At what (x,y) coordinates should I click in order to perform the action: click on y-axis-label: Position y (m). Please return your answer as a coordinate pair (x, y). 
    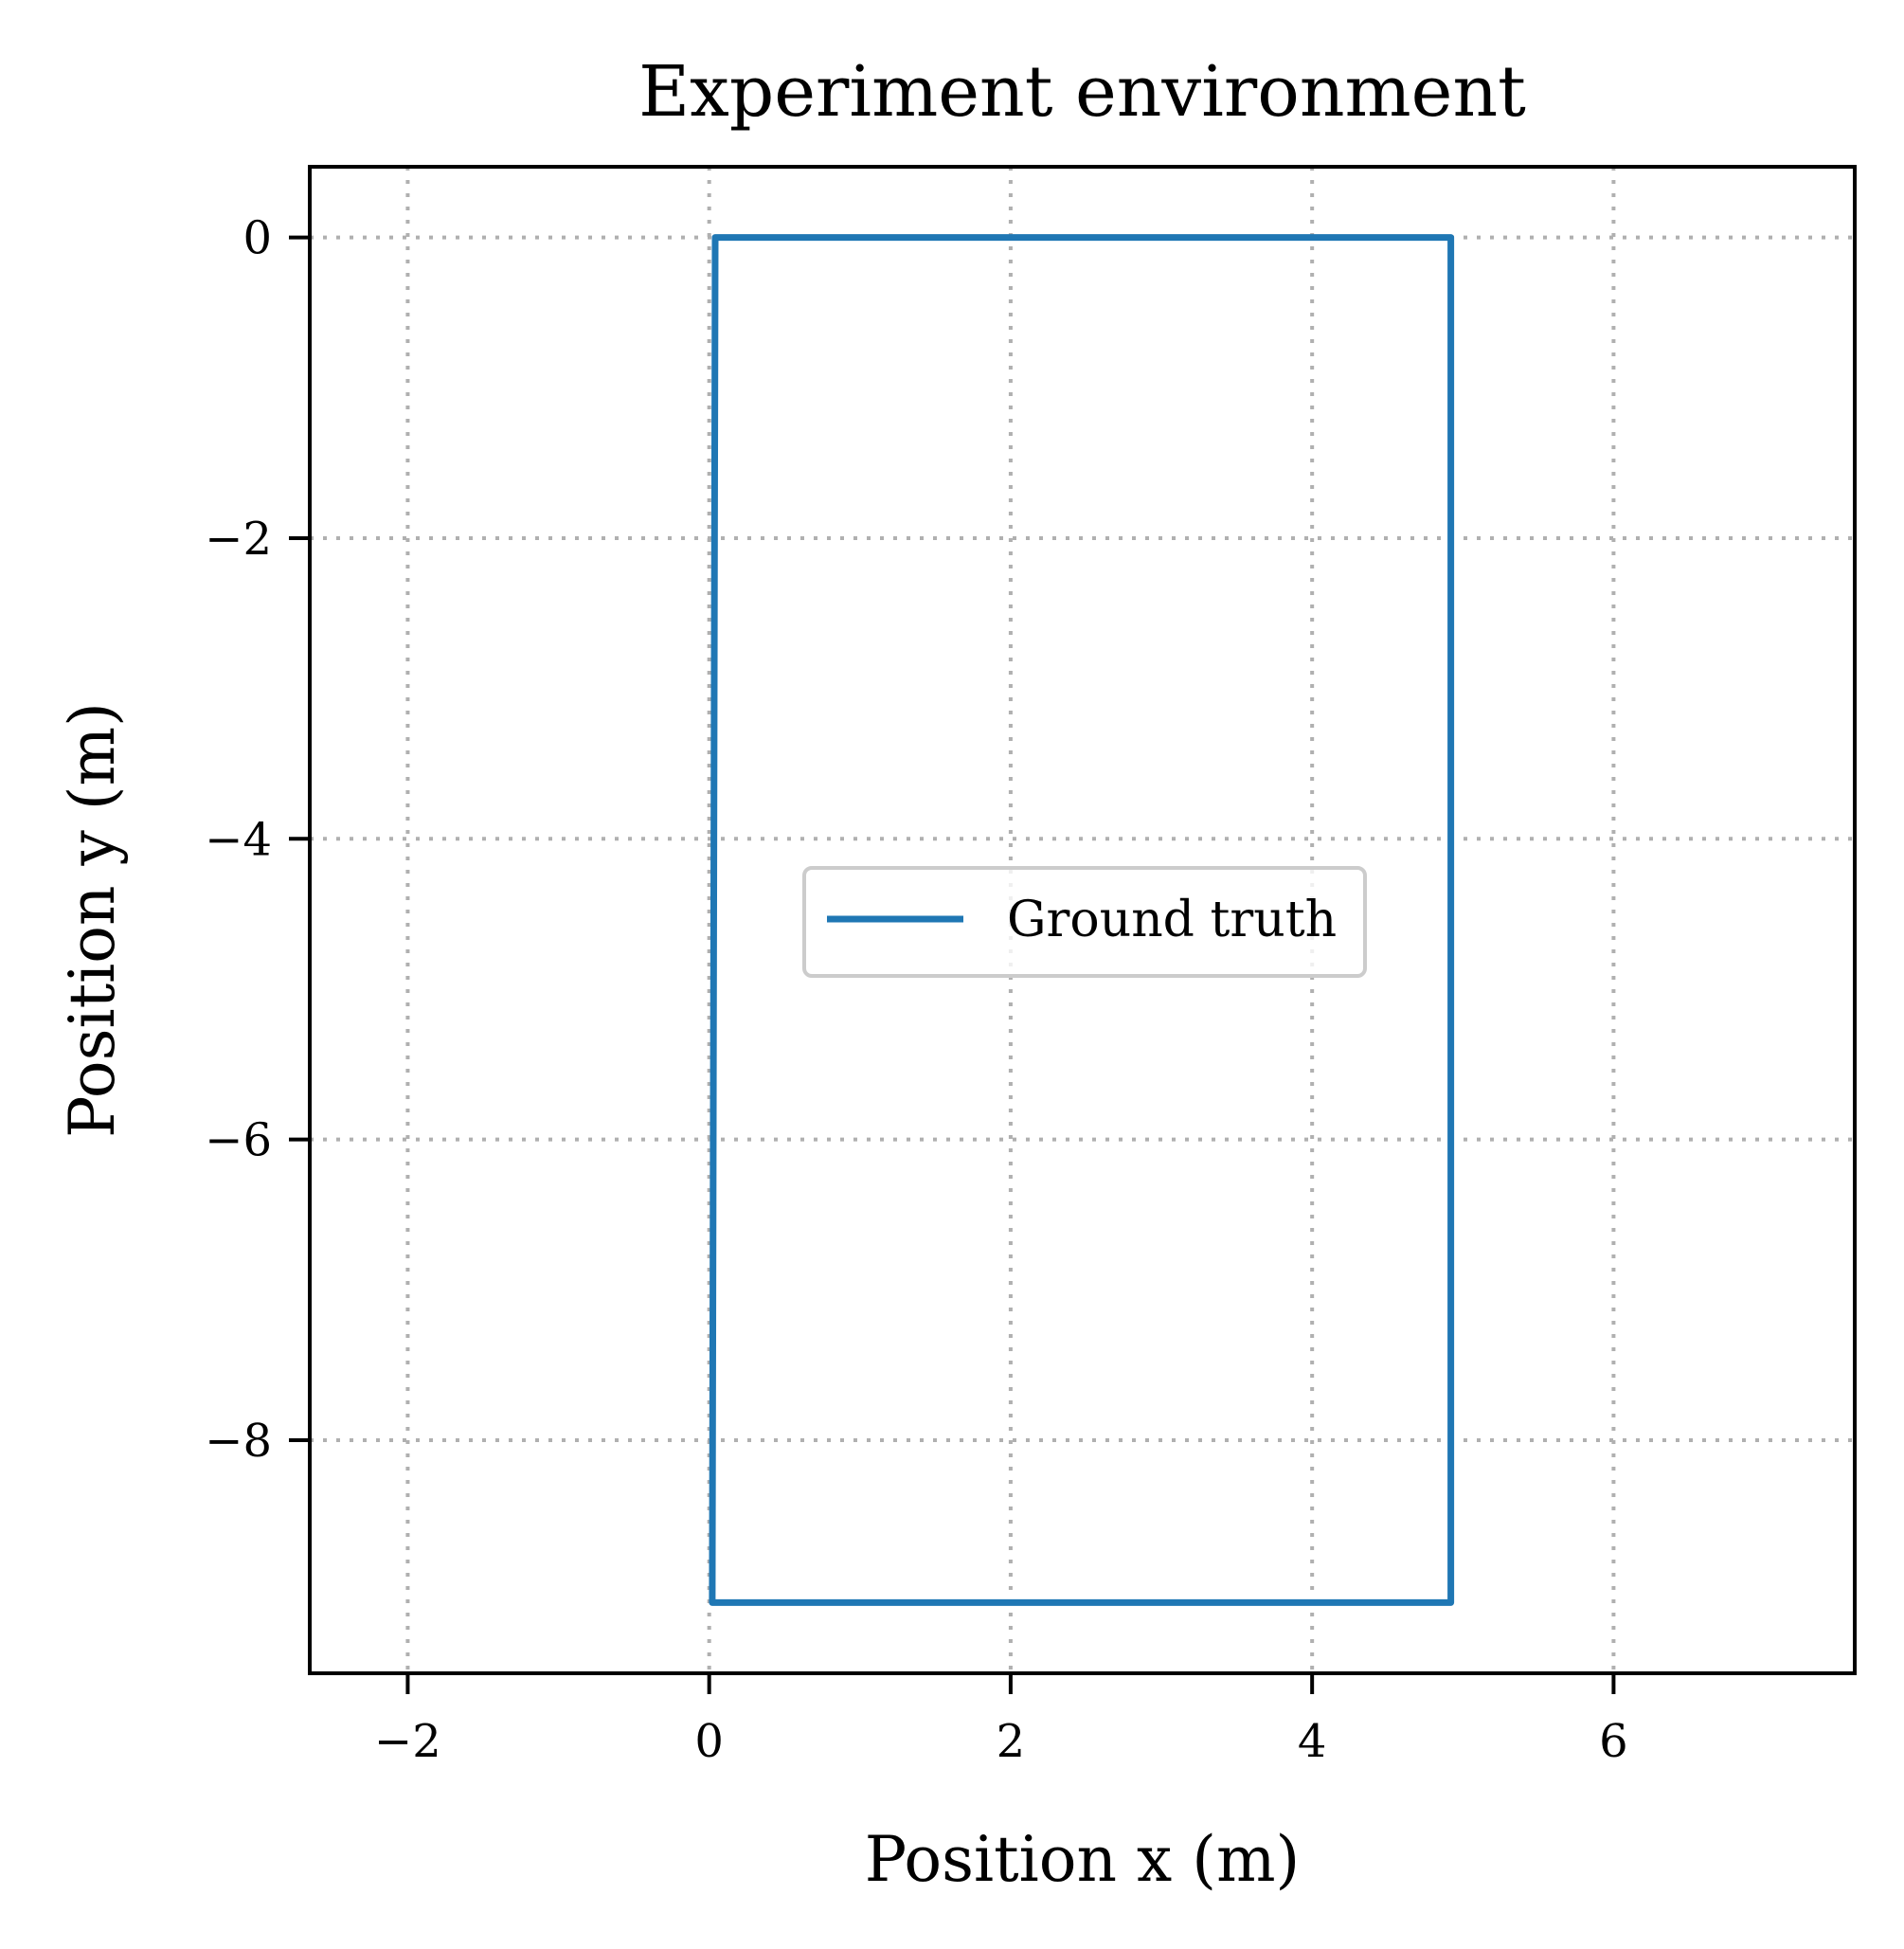
    Looking at the image, I should click on (92, 920).